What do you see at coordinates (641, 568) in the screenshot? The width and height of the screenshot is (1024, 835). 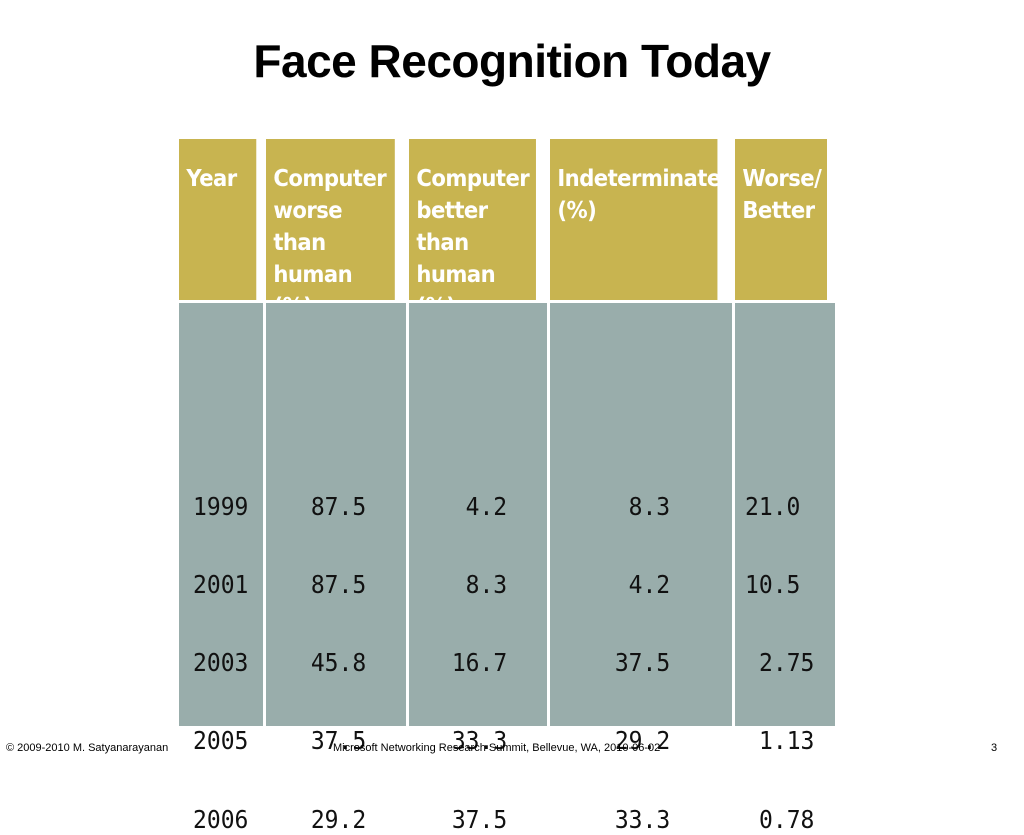 I see `column-indeterminate: 8.3 4.2 37.5 29.2 33.3` at bounding box center [641, 568].